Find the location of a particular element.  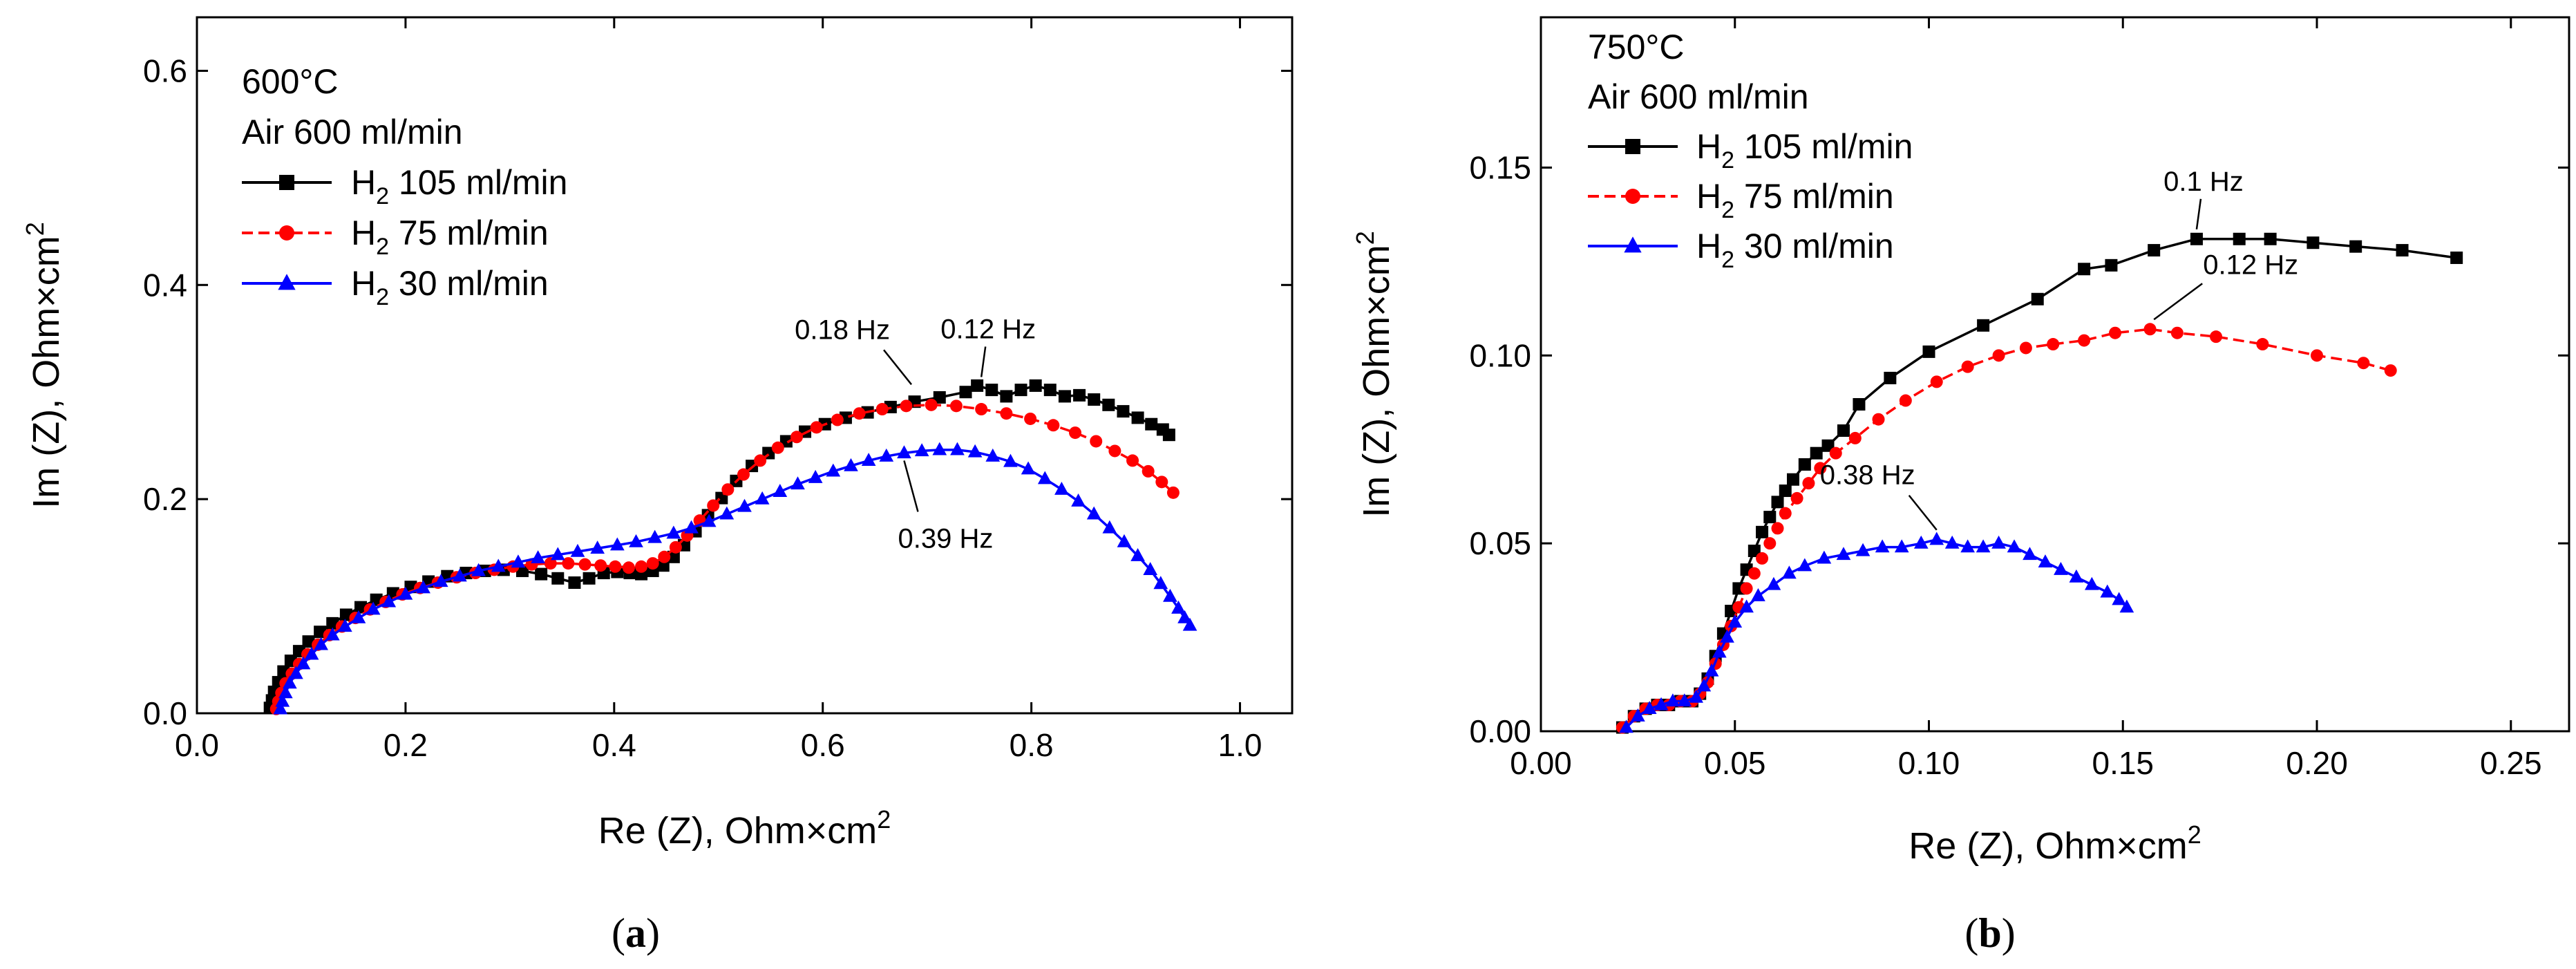

panel-a-caption: (a) is located at coordinates (636, 933).